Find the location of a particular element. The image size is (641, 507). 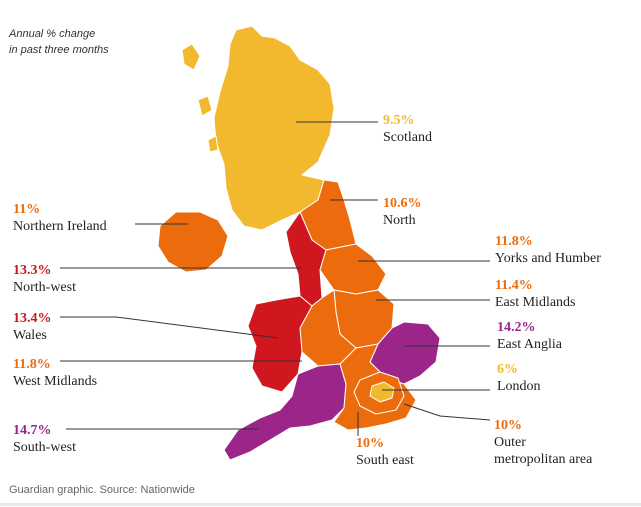

name-outer-metropolitan-line1: Outer is located at coordinates (510, 442).